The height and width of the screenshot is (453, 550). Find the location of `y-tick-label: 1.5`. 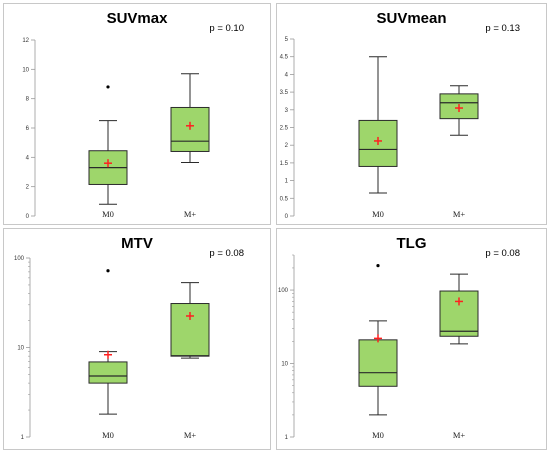

y-tick-label: 1.5 is located at coordinates (284, 164).